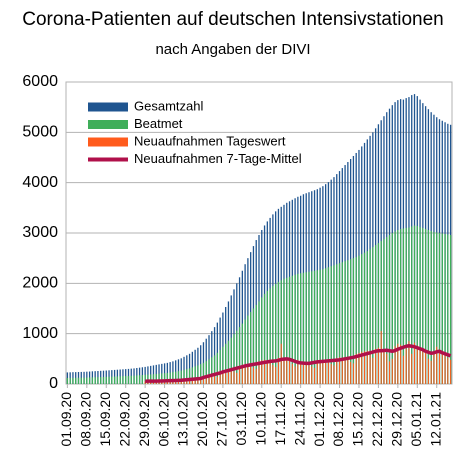 The image size is (466, 466). What do you see at coordinates (40, 81) in the screenshot?
I see `y-tick-label: 6000` at bounding box center [40, 81].